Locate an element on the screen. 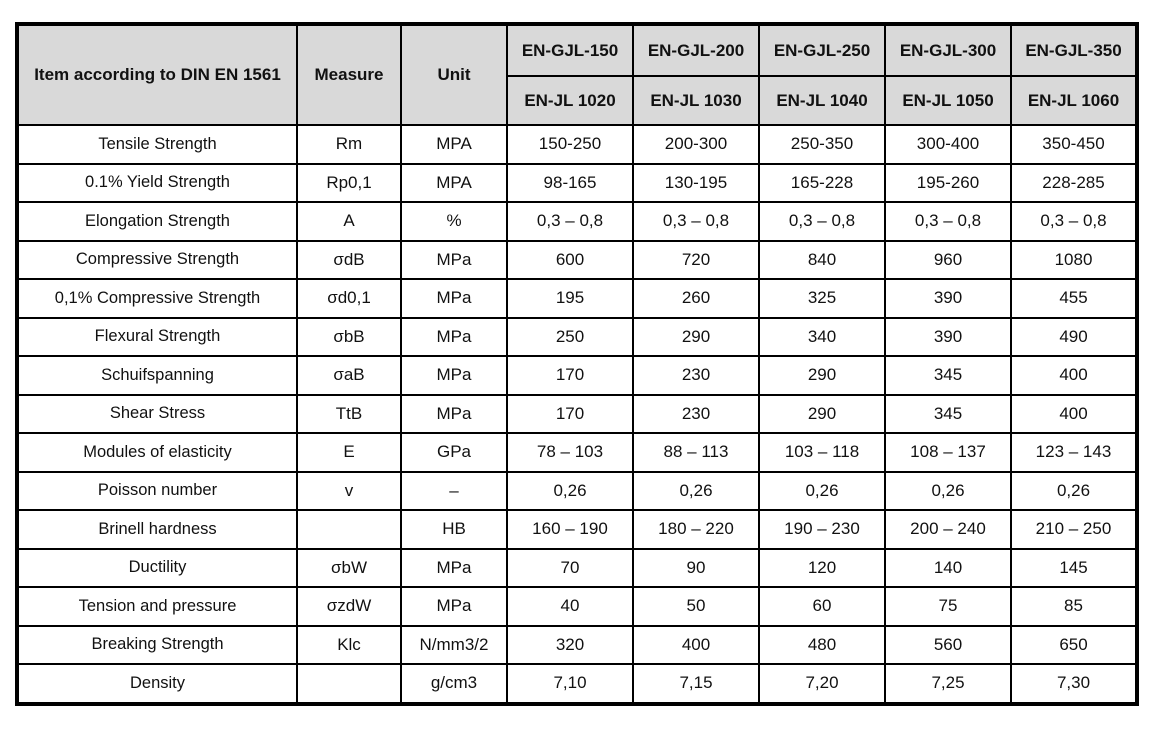 The image size is (1154, 736). cell-value: 650 is located at coordinates (1074, 644).